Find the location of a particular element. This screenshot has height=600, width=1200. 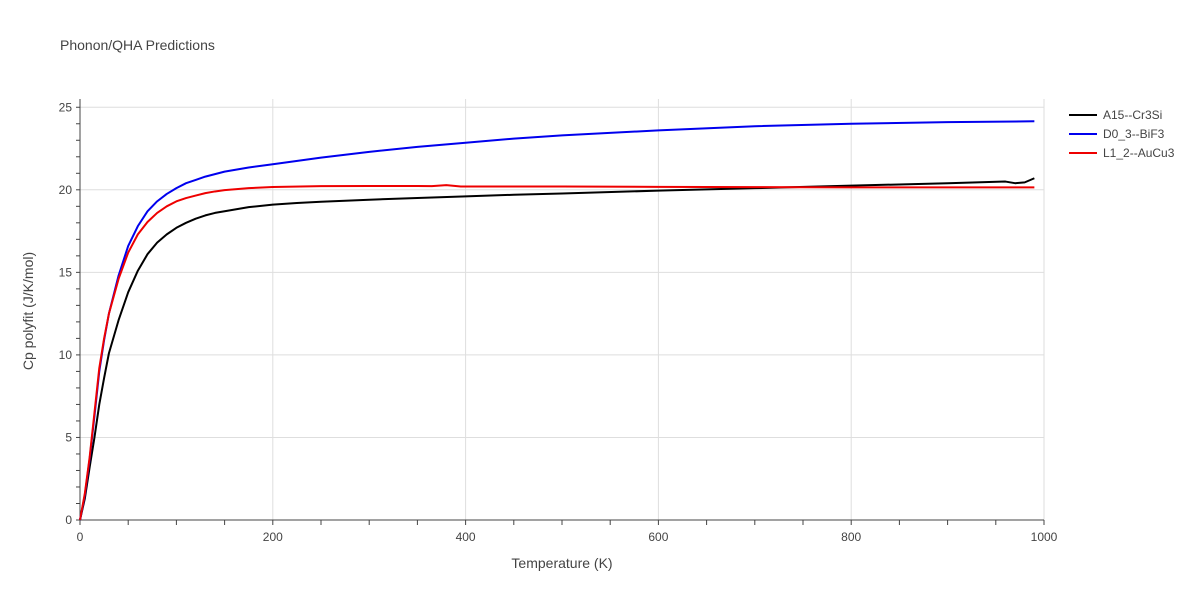

y-tick-label: 20 is located at coordinates (66, 190).